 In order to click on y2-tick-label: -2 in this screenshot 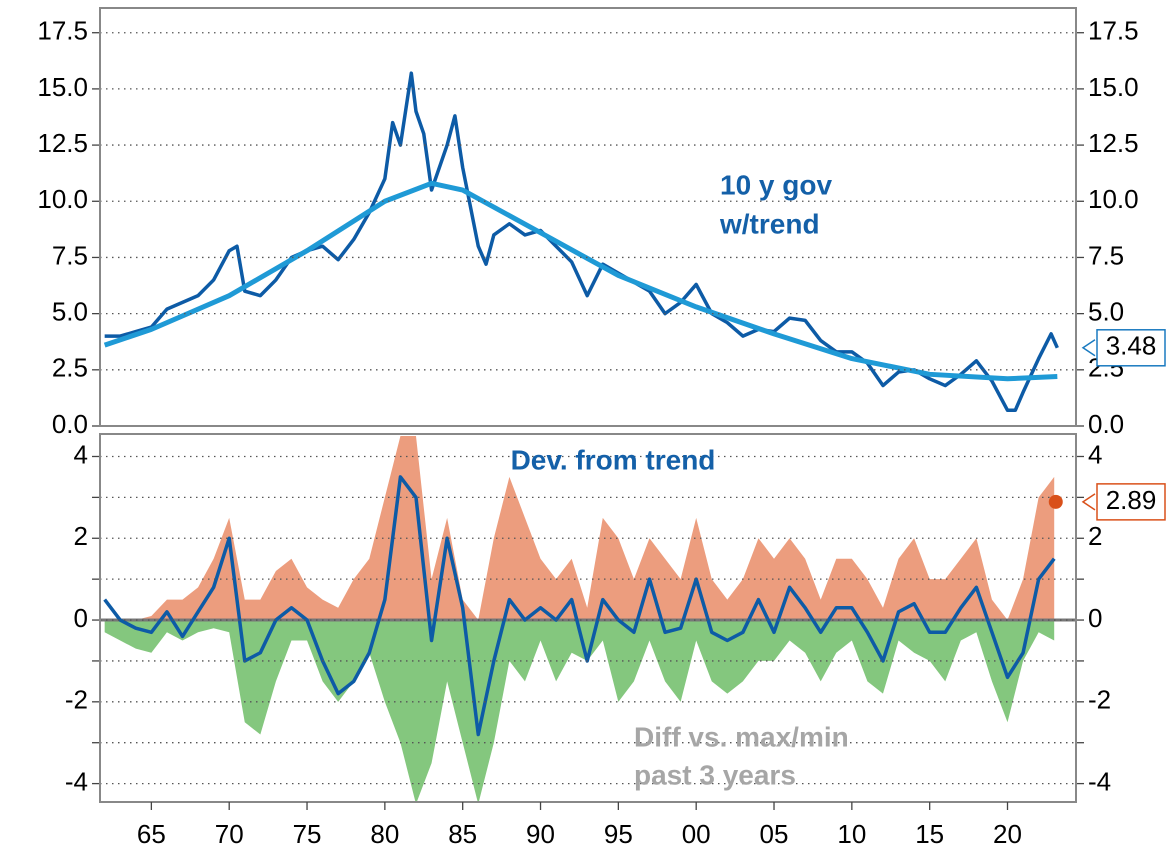, I will do `click(1099, 700)`.